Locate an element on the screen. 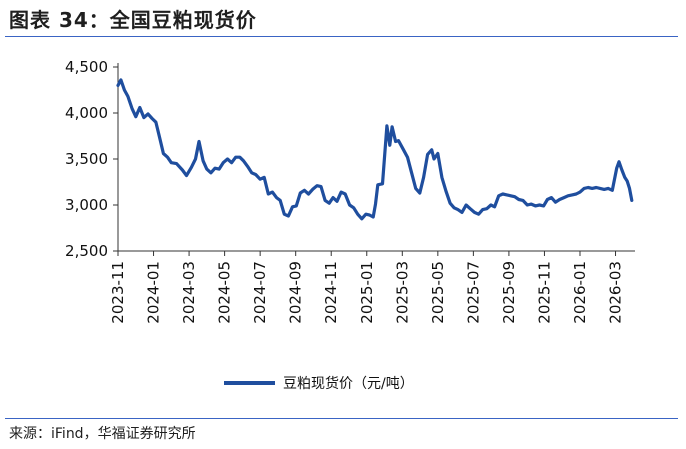 The width and height of the screenshot is (686, 449). x-tick-label: 2023-11 is located at coordinates (118, 292).